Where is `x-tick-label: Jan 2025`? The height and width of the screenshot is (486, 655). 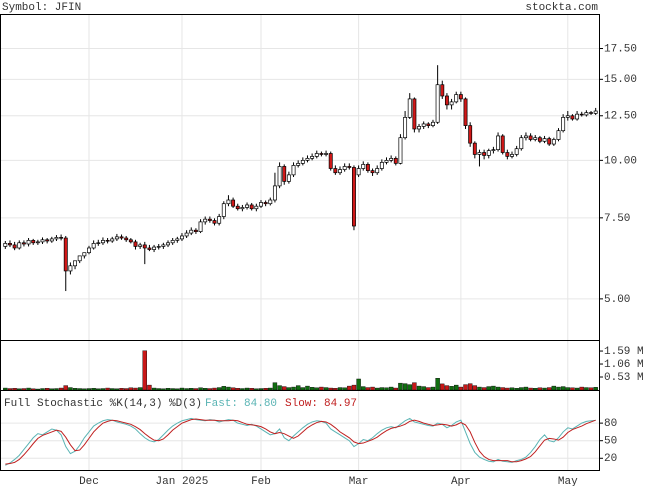 x-tick-label: Jan 2025 is located at coordinates (182, 481).